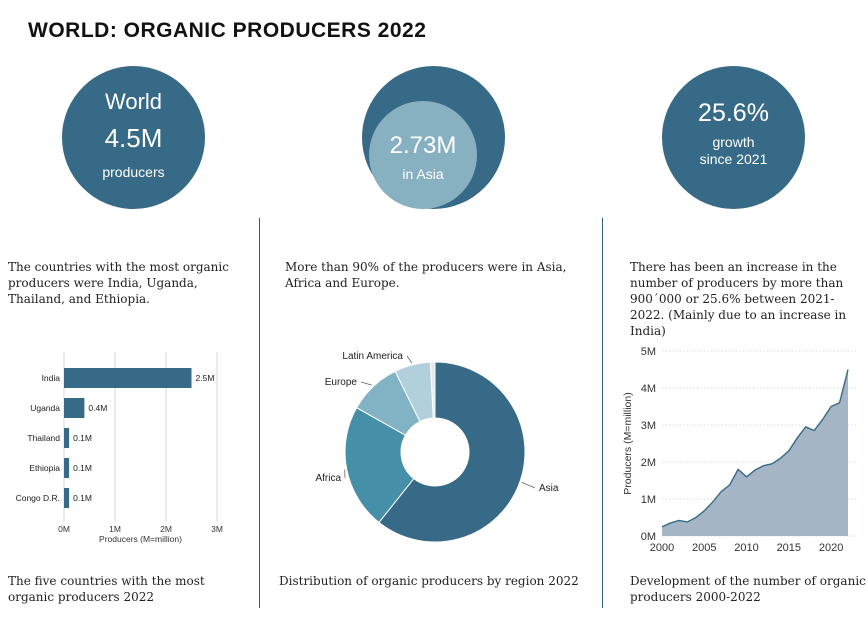 This screenshot has width=868, height=621. I want to click on x-tick-label: 2020, so click(831, 548).